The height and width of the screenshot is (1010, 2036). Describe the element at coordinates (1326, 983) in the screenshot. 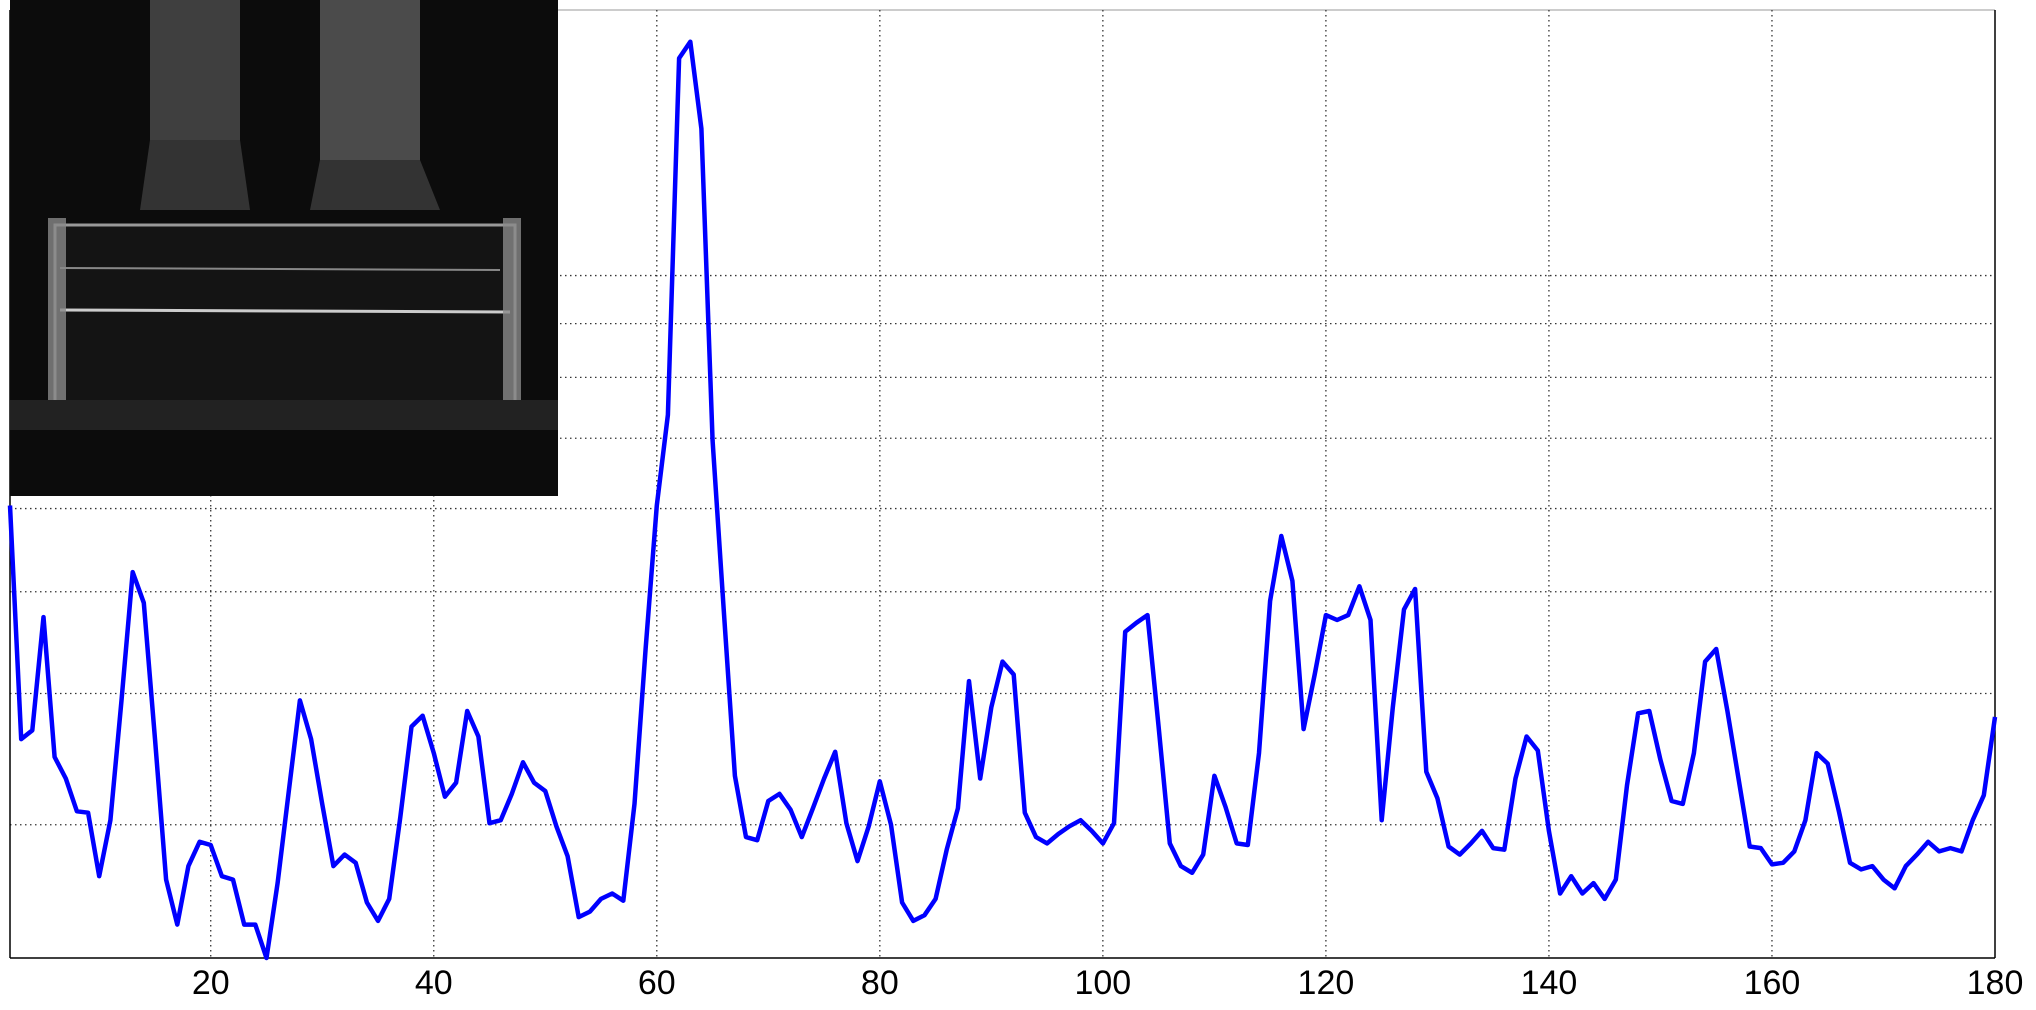

I see `x-tick-label: 120` at that location.